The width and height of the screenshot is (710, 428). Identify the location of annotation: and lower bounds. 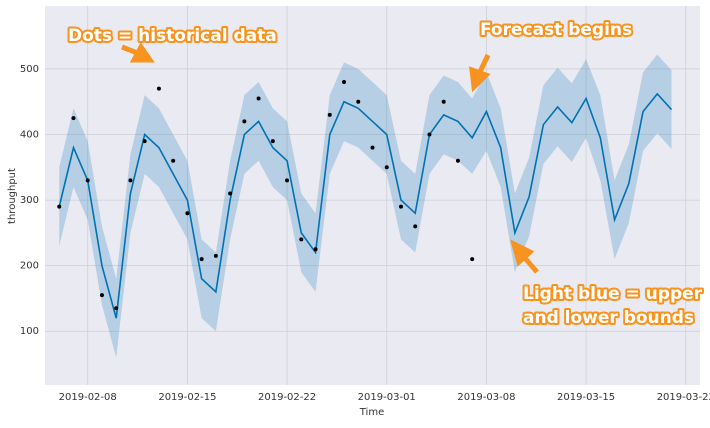
(608, 318).